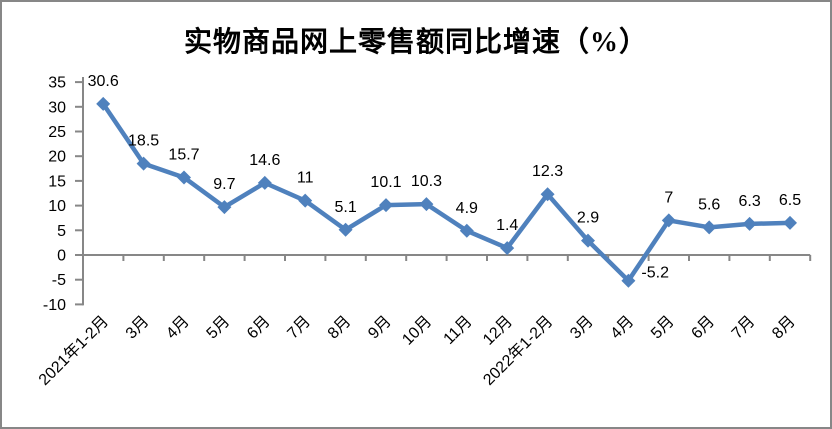 This screenshot has height=429, width=832. What do you see at coordinates (385, 182) in the screenshot?
I see `data-label: 10.1` at bounding box center [385, 182].